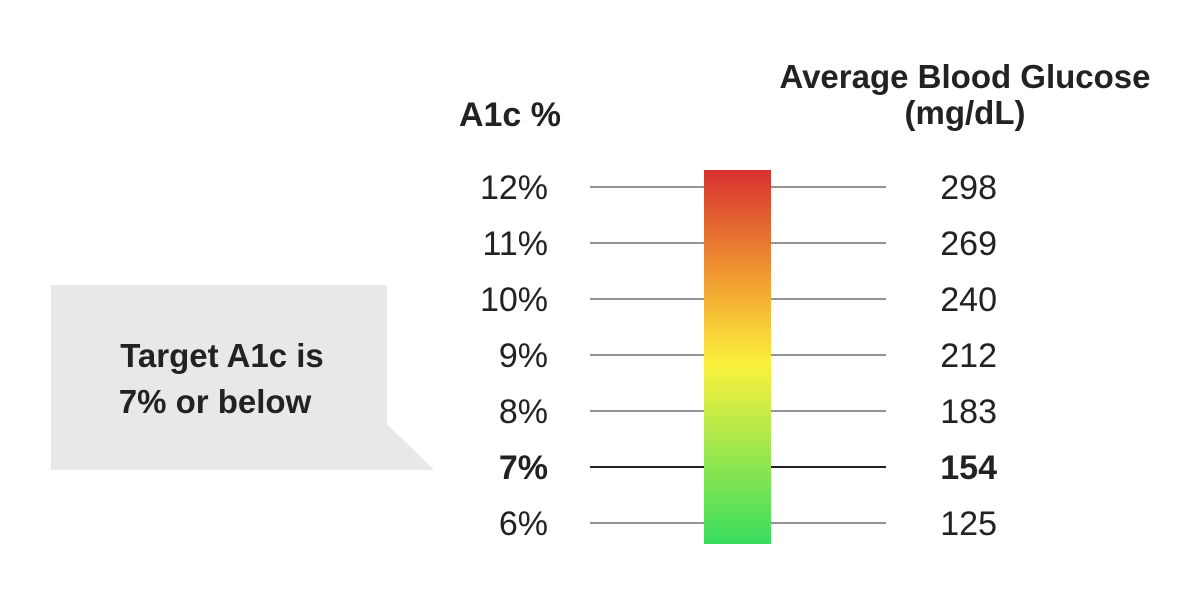 The image size is (1200, 600). What do you see at coordinates (968, 356) in the screenshot?
I see `glucose-value: 212` at bounding box center [968, 356].